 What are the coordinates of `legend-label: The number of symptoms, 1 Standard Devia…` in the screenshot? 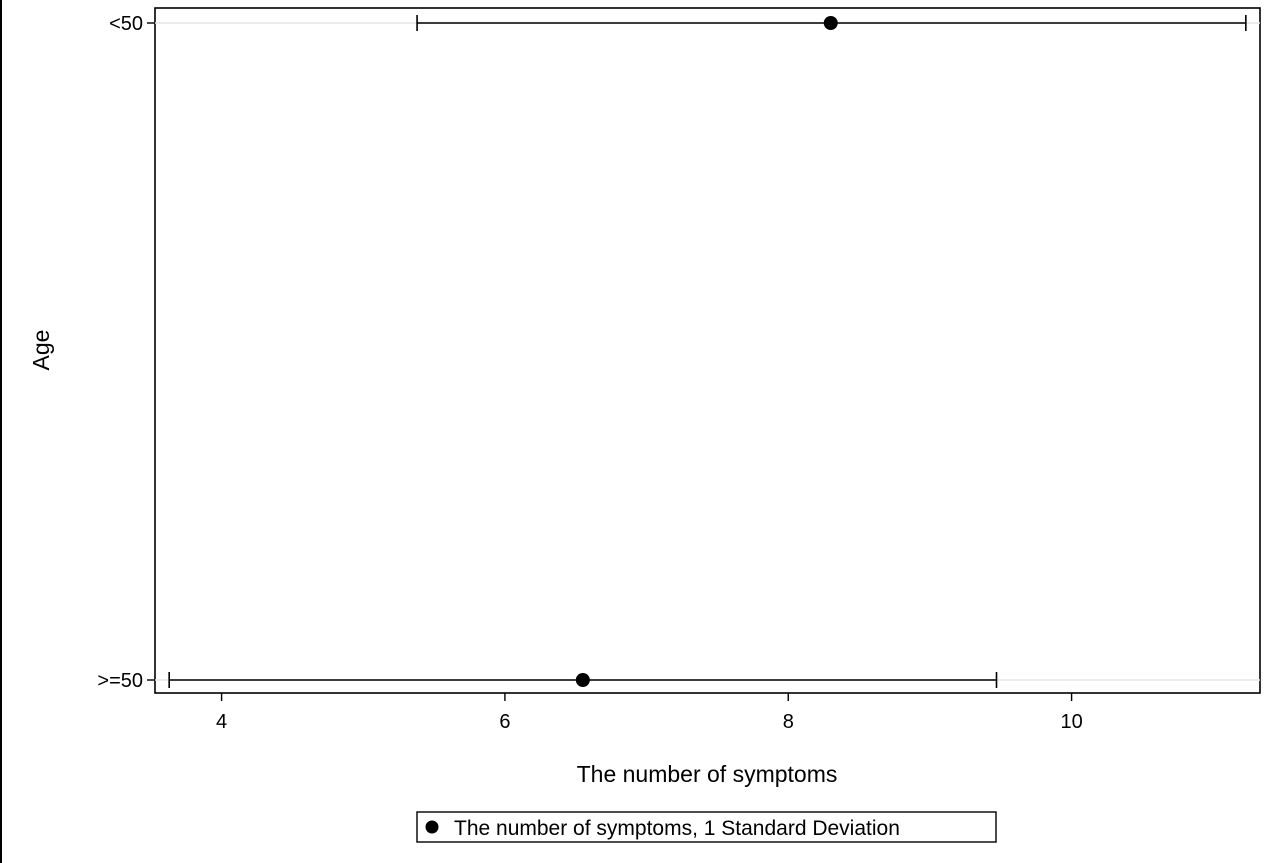 It's located at (677, 828).